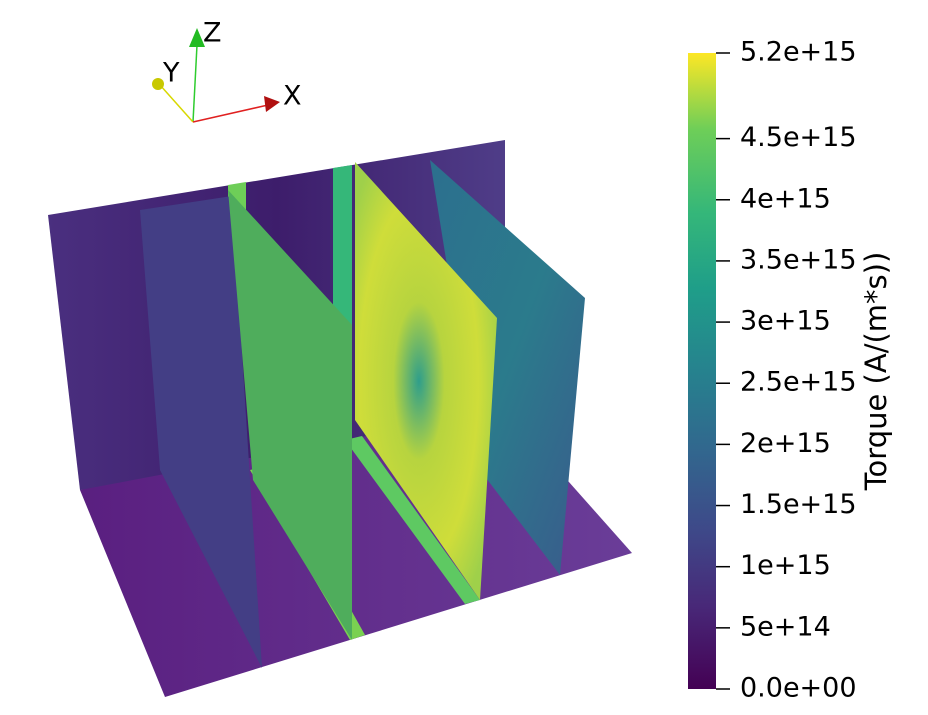  What do you see at coordinates (798, 688) in the screenshot?
I see `tick-label: 0.0e+00` at bounding box center [798, 688].